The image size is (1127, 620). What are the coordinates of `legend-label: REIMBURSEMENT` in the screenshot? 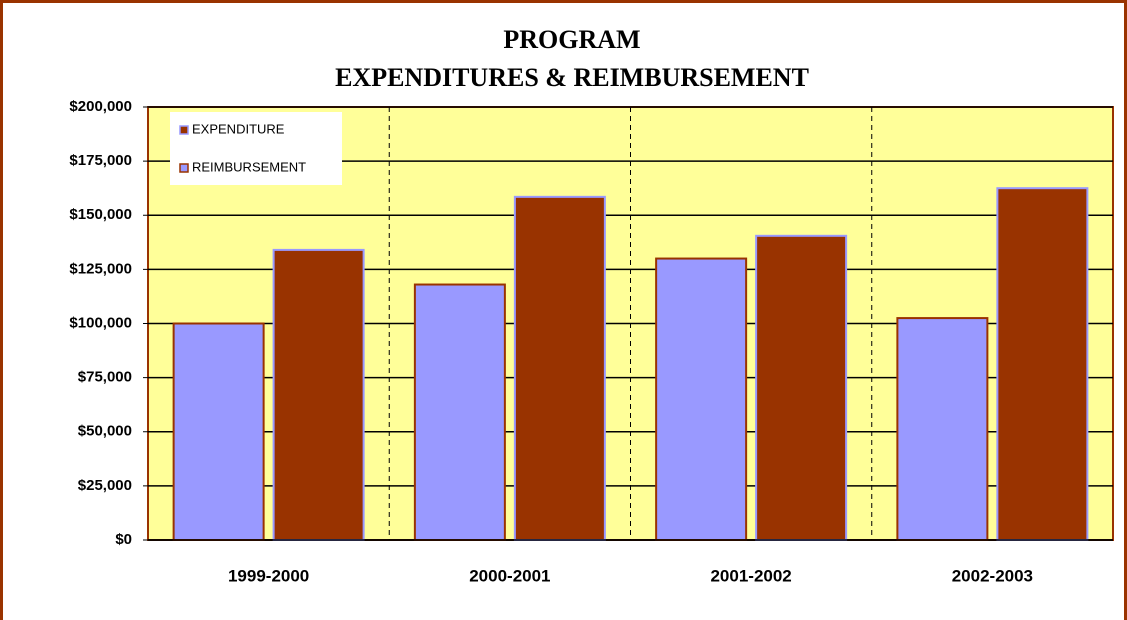 It's located at (249, 166).